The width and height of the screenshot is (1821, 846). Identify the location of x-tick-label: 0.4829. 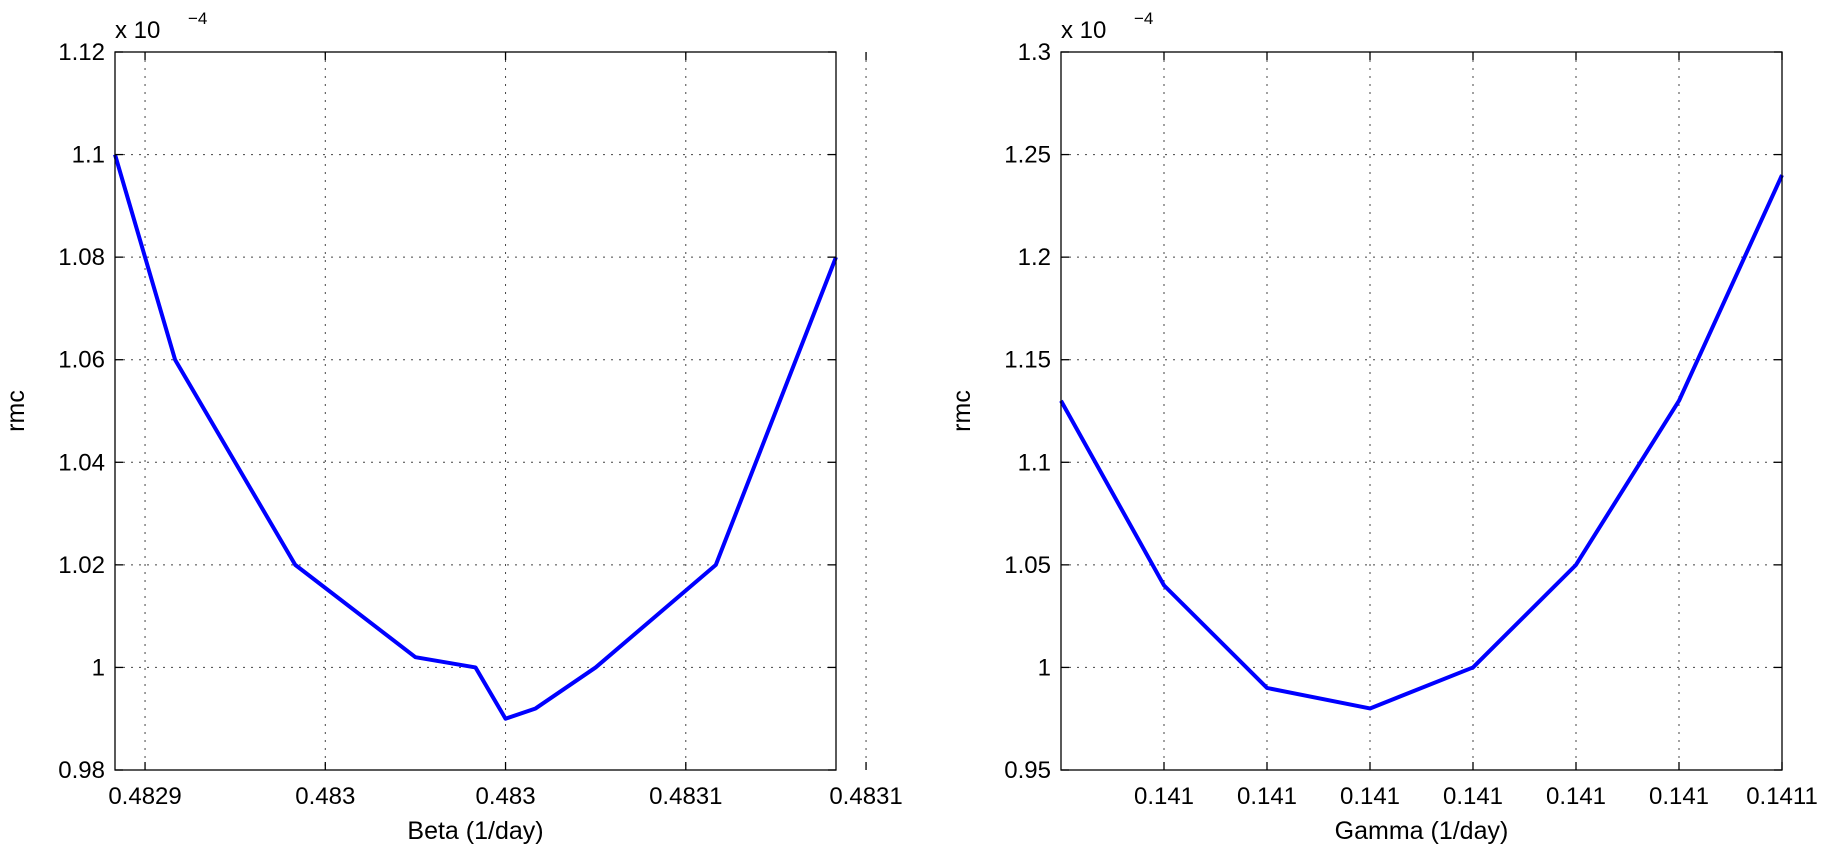
(144, 796).